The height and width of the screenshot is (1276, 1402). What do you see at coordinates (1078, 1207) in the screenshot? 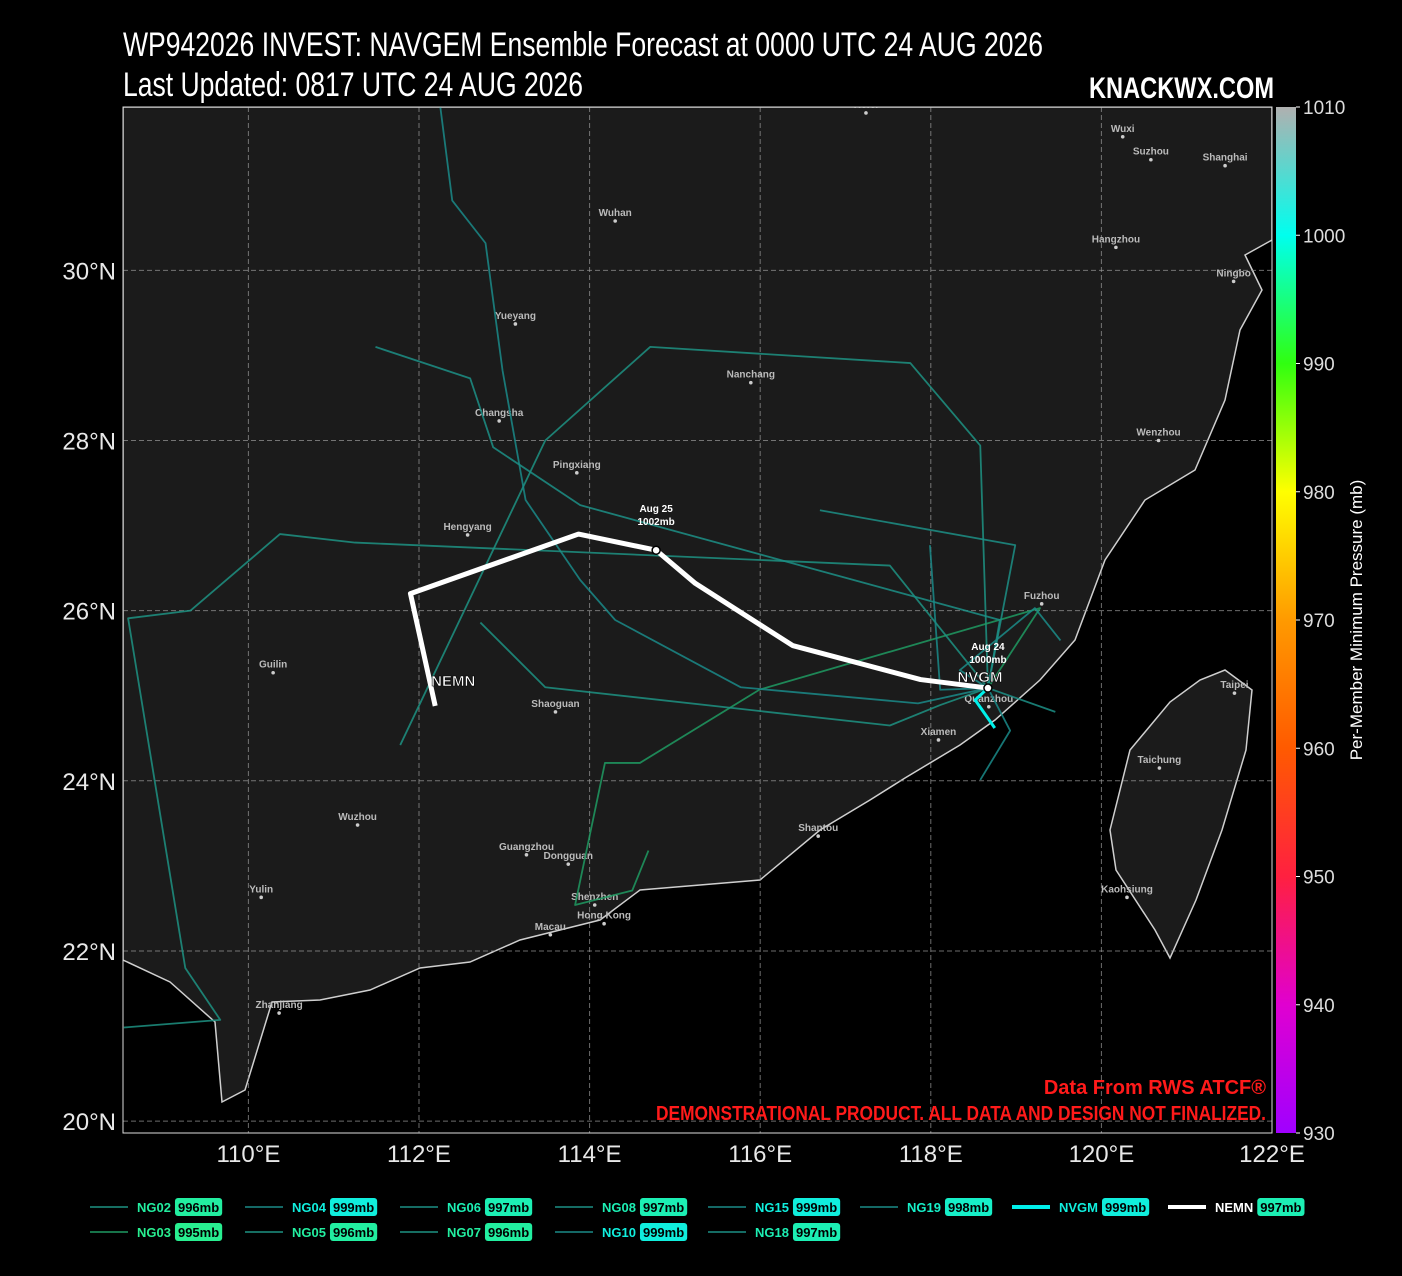
I see `legend-name: NVGM` at bounding box center [1078, 1207].